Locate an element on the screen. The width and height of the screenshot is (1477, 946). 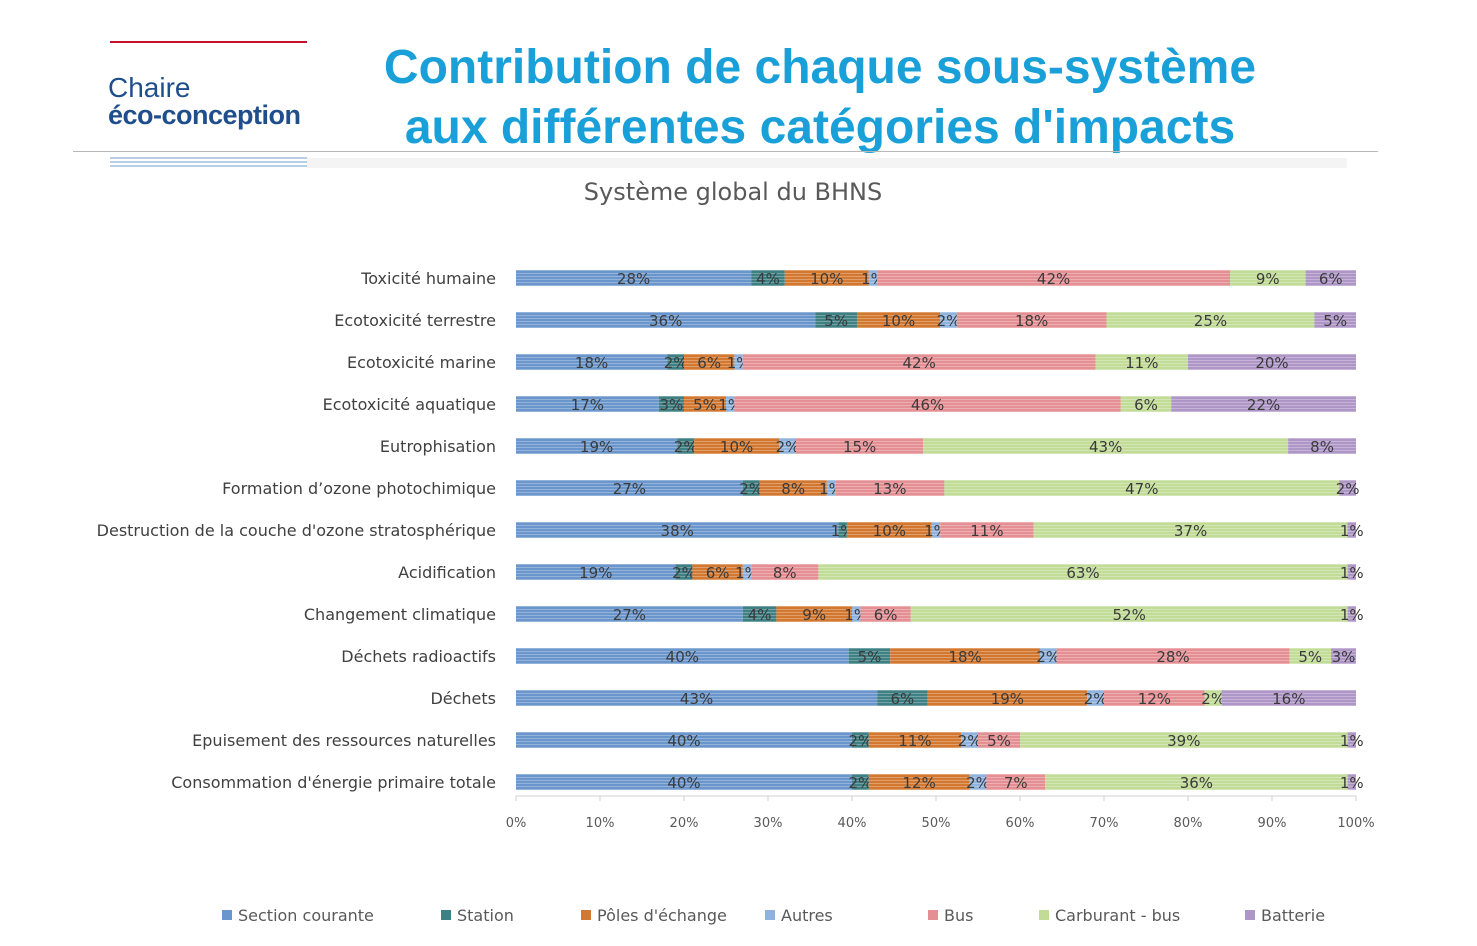
data-label: 46% is located at coordinates (927, 405).